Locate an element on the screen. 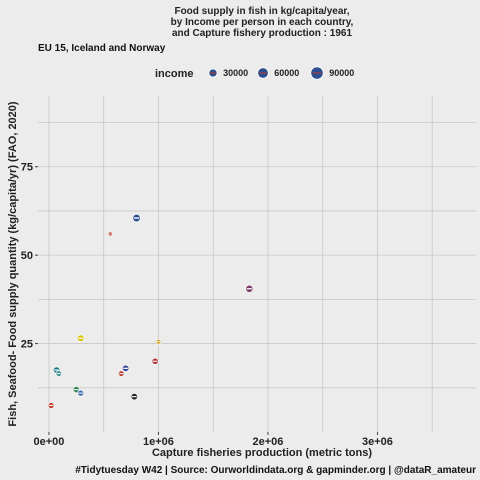  chart-title-line-2: by Income per person in each country, is located at coordinates (262, 22).